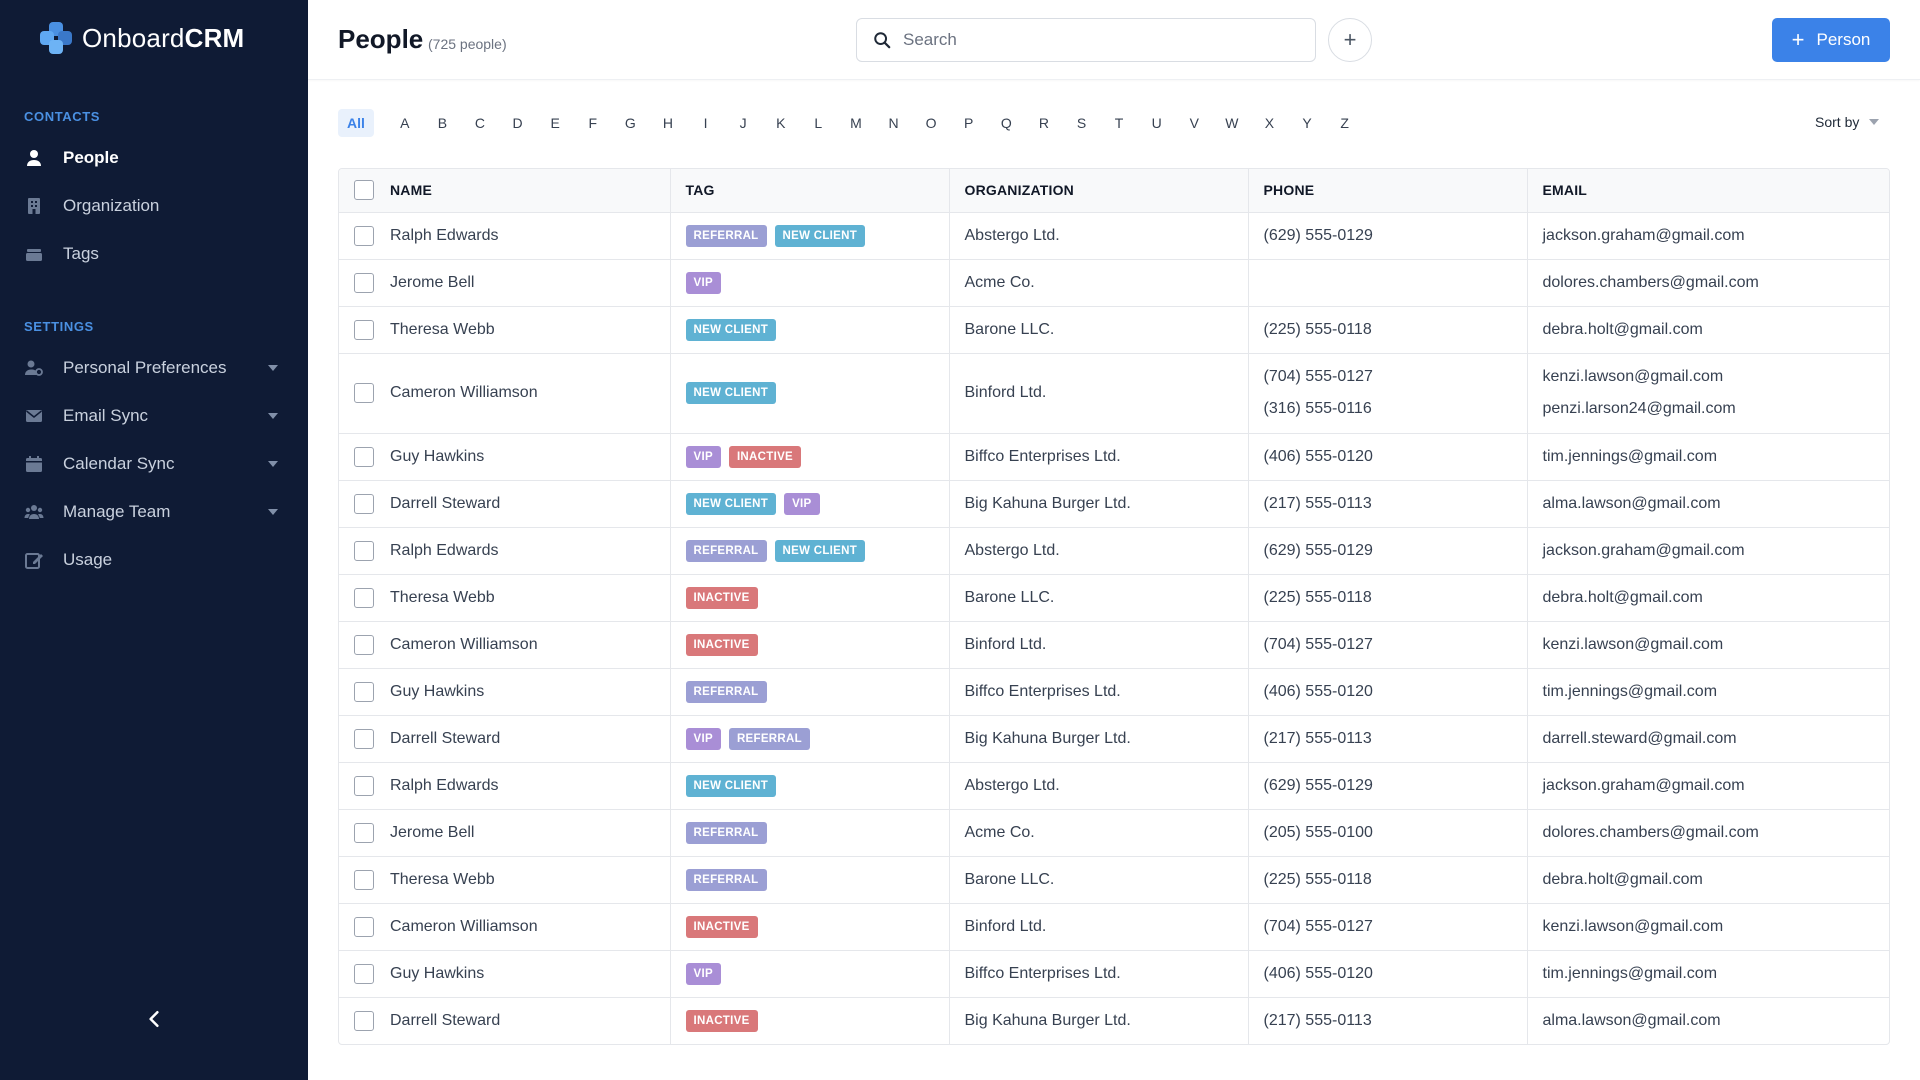  Describe the element at coordinates (1156, 123) in the screenshot. I see `filter-letter-u: U` at that location.